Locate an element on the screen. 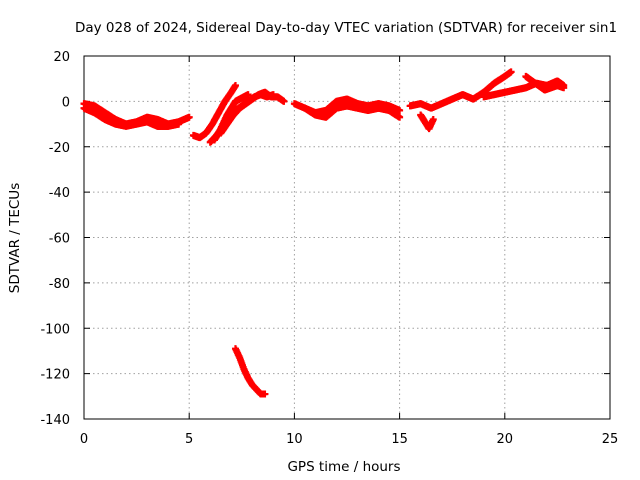 The width and height of the screenshot is (640, 480). x-tick-label: 0 is located at coordinates (84, 439).